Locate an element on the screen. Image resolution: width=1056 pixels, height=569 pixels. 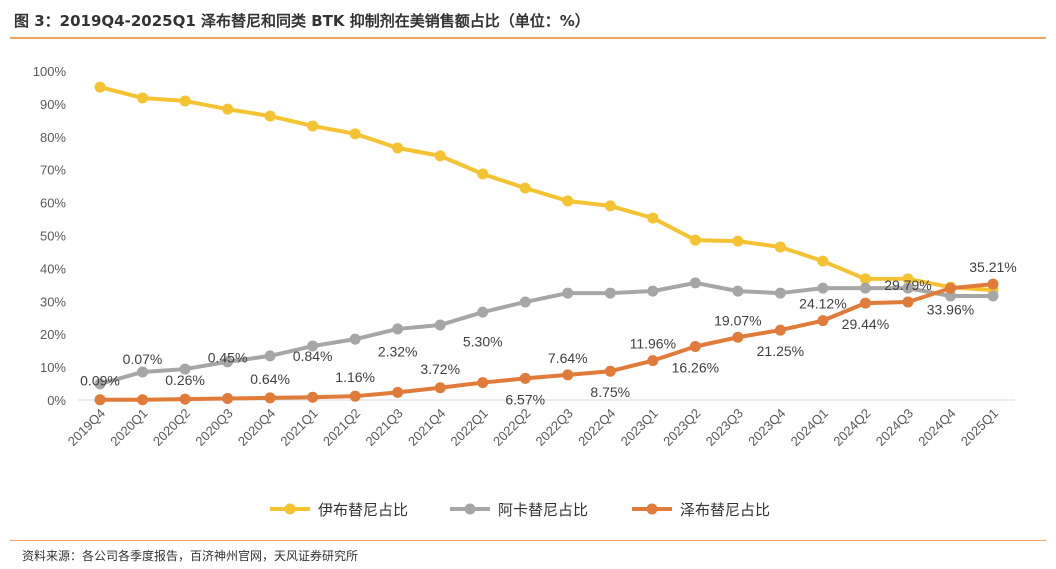
x-tick-label: 2023Q2 is located at coordinates (681, 427).